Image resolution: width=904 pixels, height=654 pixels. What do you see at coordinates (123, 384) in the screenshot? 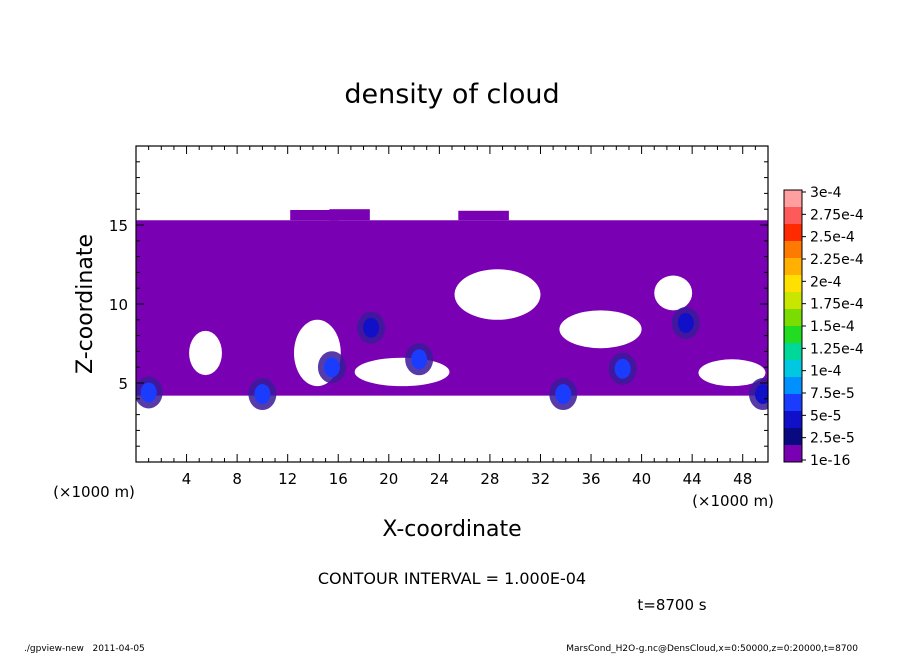
I see `y-tick-label: 5` at bounding box center [123, 384].